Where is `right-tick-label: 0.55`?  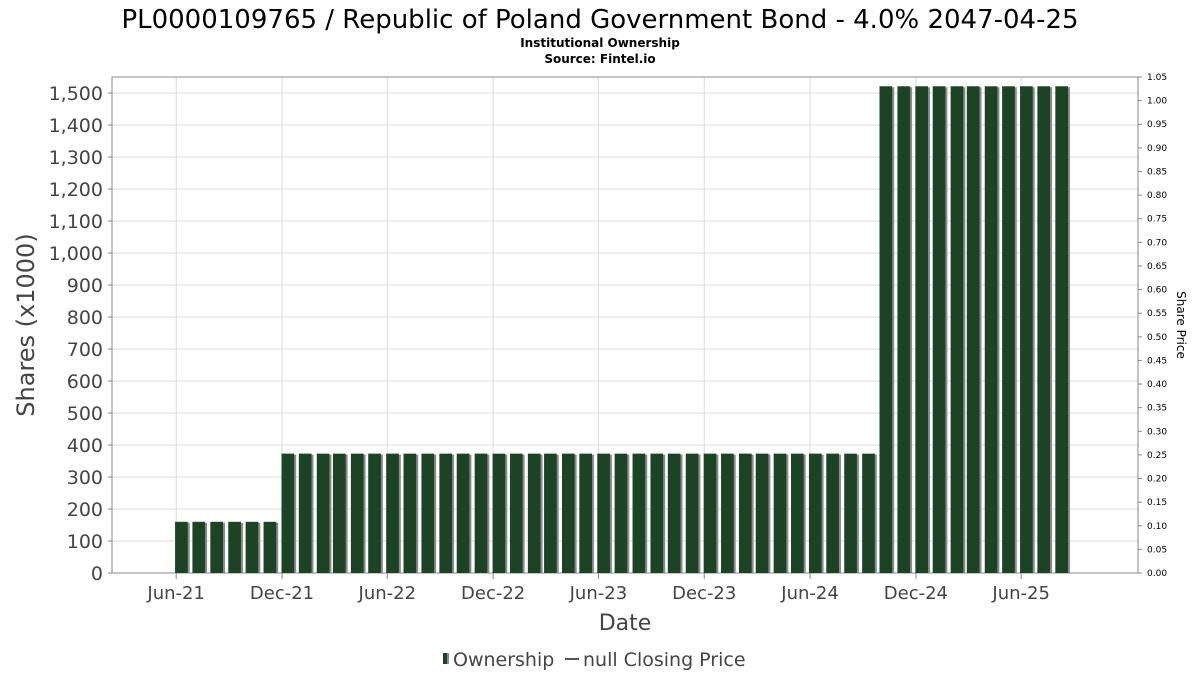 right-tick-label: 0.55 is located at coordinates (1157, 314).